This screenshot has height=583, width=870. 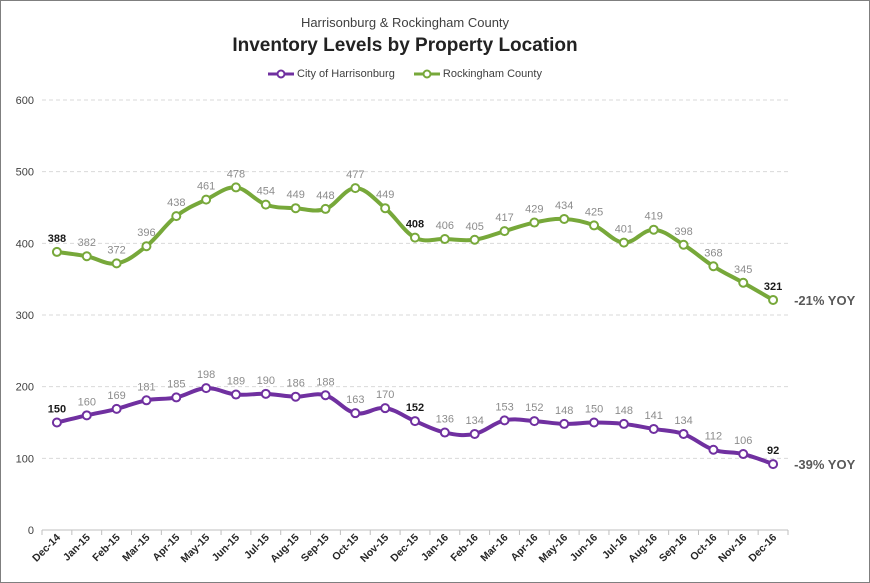 I want to click on data-label-harrisonburg: 170, so click(x=385, y=395).